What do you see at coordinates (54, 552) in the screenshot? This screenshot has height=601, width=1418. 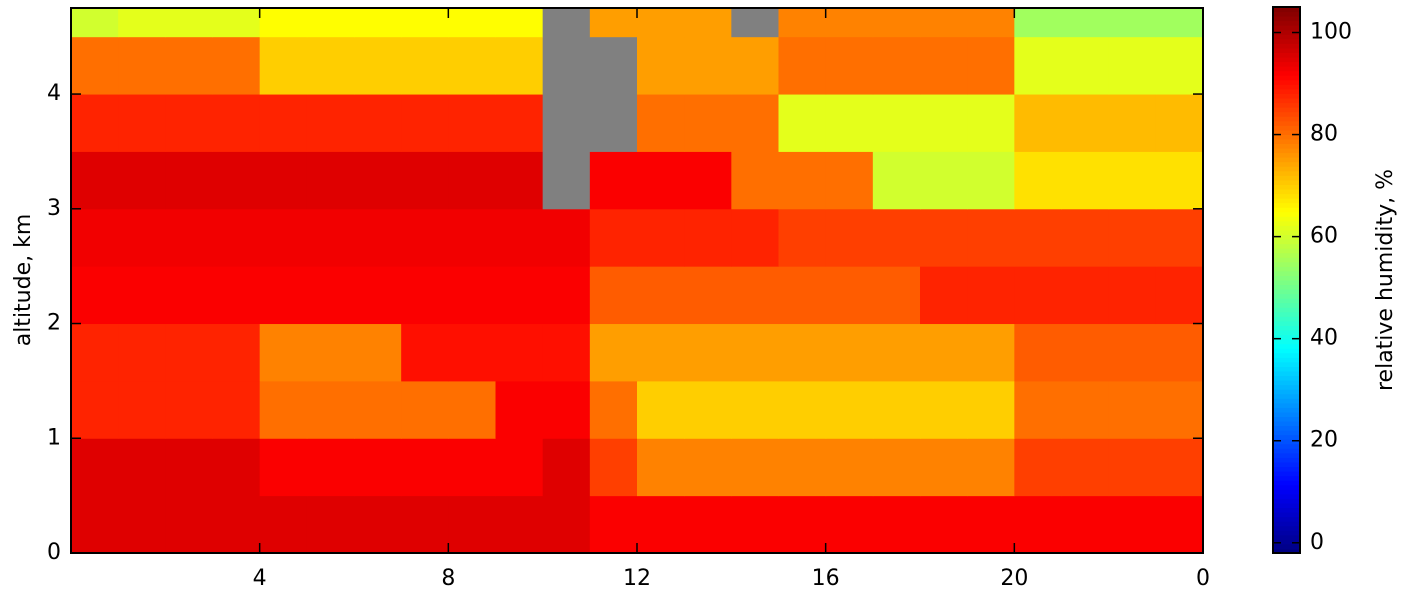 I see `y-tick-label: 0` at bounding box center [54, 552].